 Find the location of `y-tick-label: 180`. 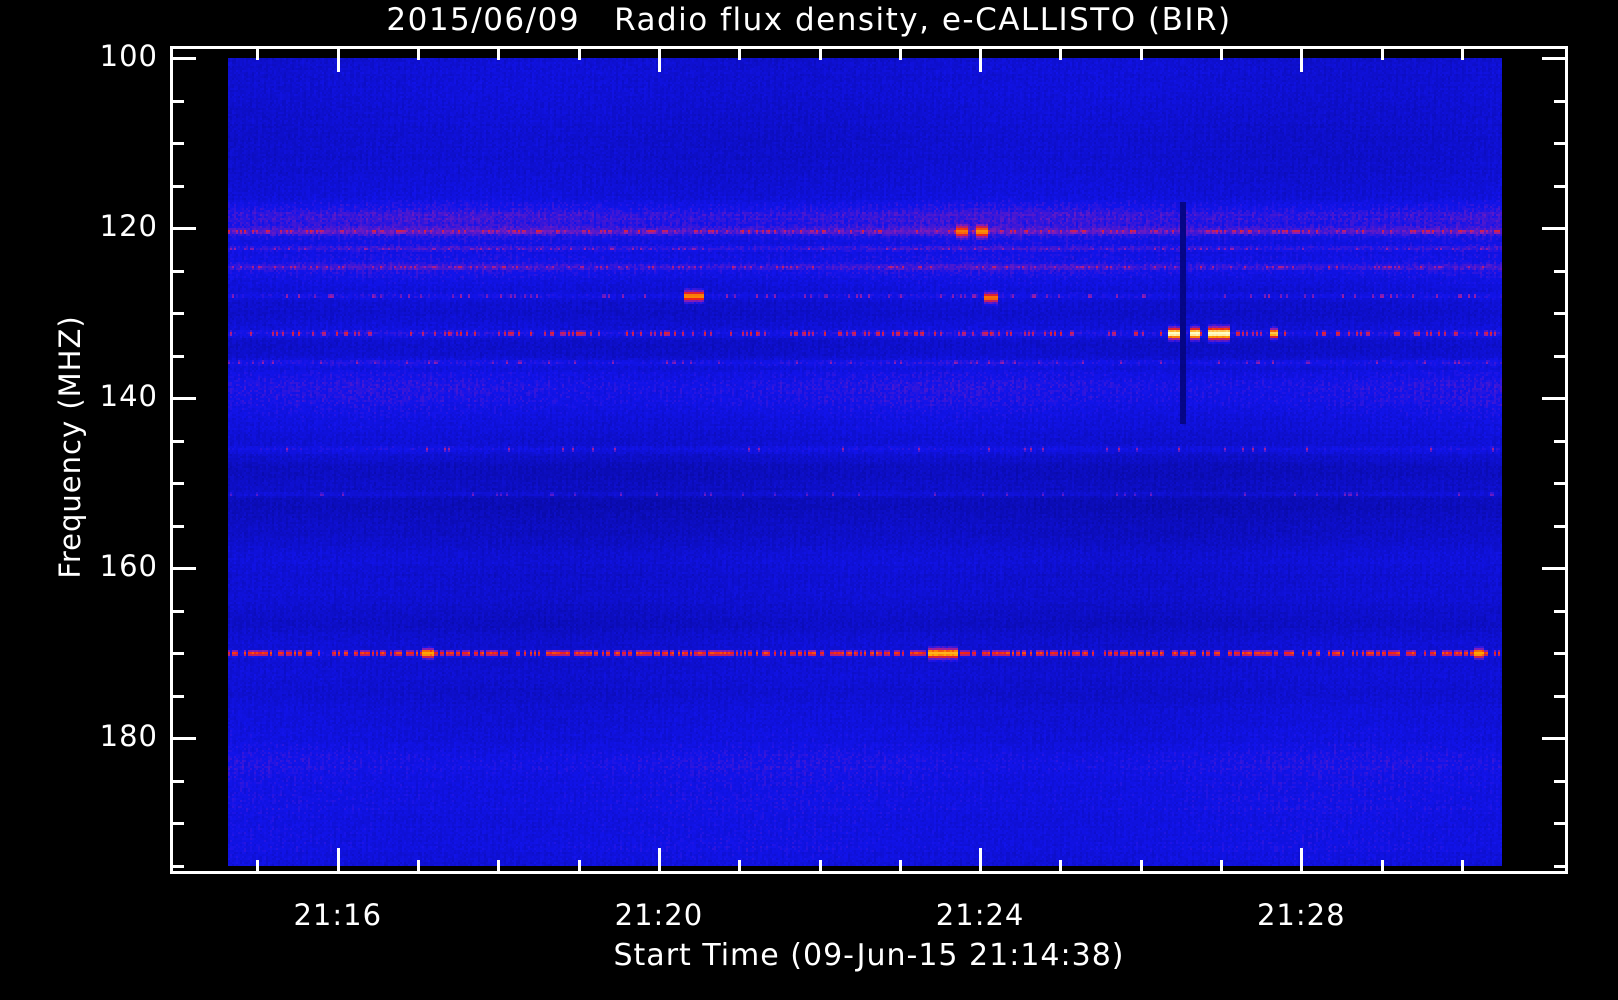

y-tick-label: 180 is located at coordinates (128, 736).